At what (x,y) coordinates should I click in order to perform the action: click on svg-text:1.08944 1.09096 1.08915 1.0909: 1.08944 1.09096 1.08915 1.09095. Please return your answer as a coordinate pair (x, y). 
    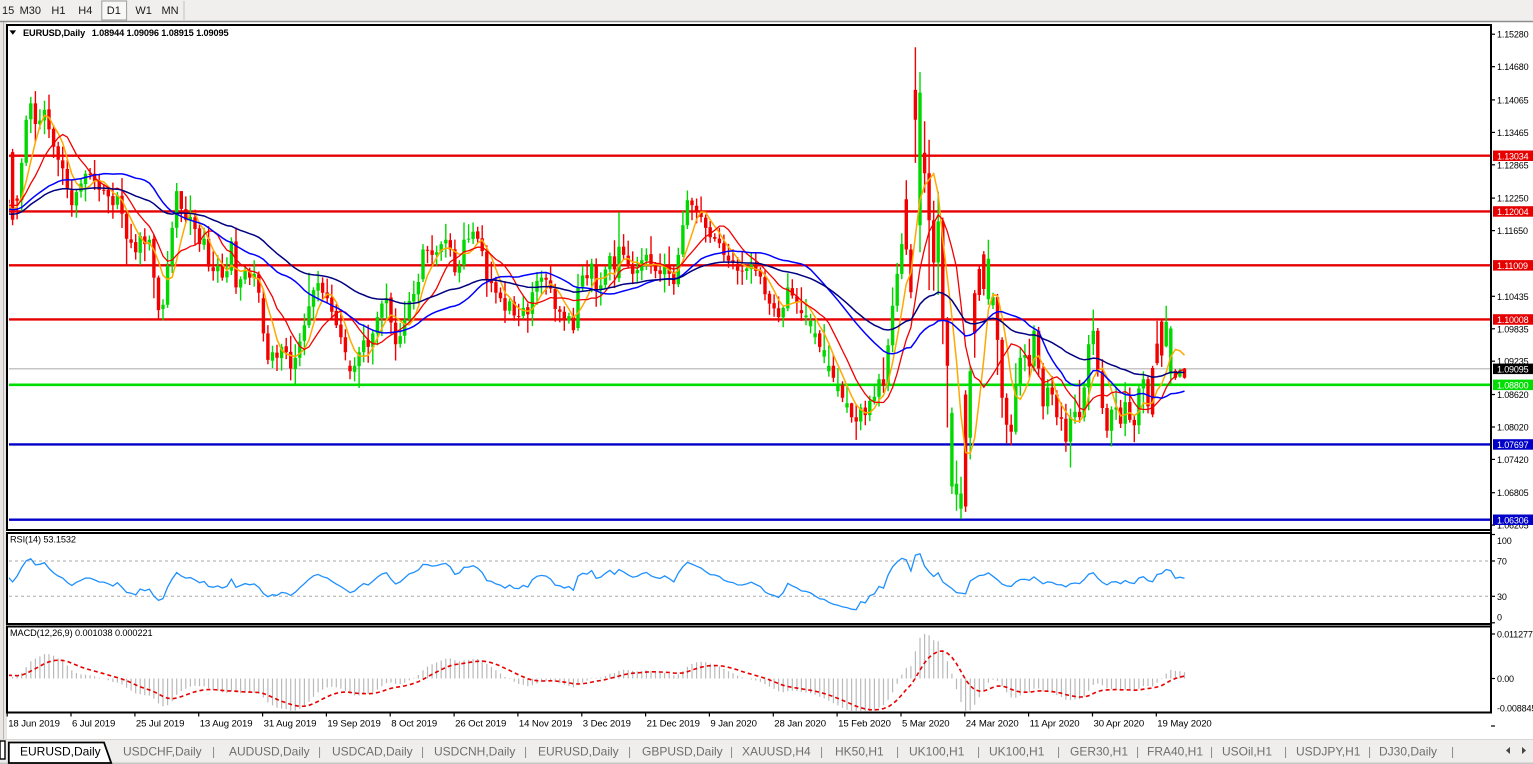
    Looking at the image, I should click on (160, 33).